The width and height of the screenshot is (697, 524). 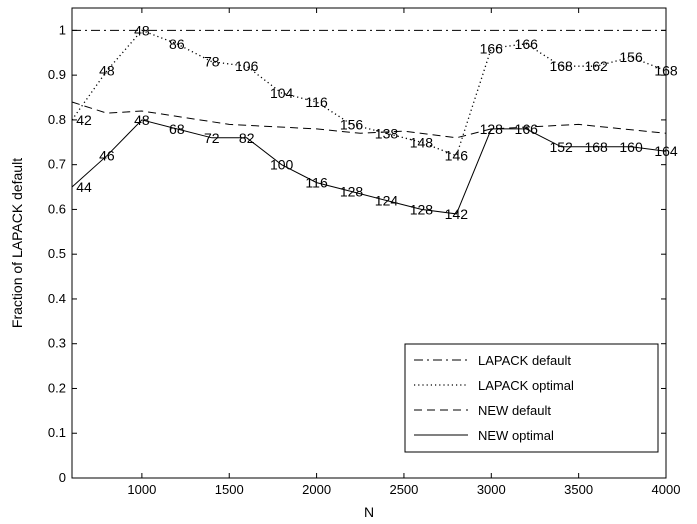 What do you see at coordinates (491, 489) in the screenshot?
I see `x-tick-label: 3000` at bounding box center [491, 489].